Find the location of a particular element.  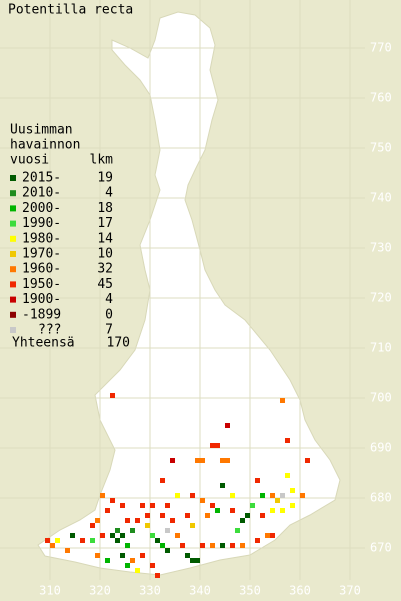

legend-header: havainnon is located at coordinates (45, 145).